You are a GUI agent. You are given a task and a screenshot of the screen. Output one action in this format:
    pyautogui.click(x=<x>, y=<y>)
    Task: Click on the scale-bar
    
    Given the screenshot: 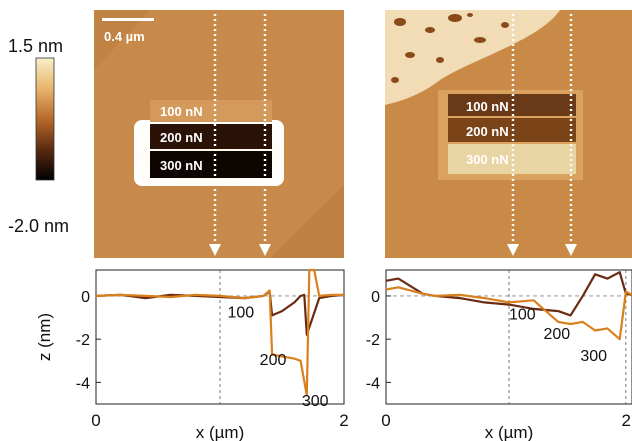 What is the action you would take?
    pyautogui.click(x=128, y=19)
    